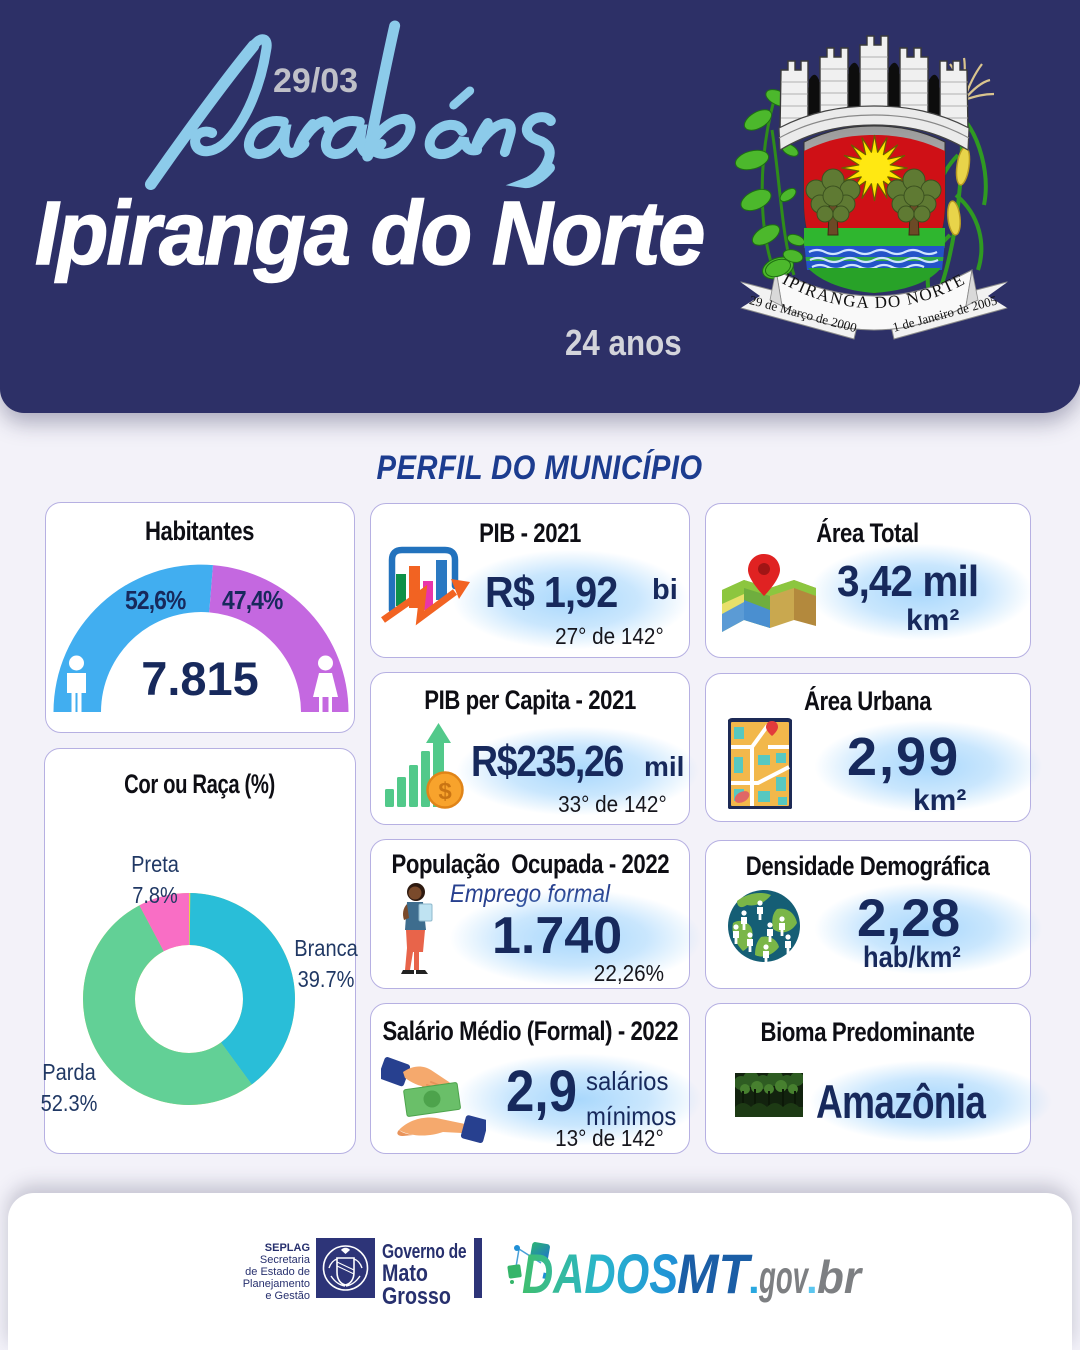 Image resolution: width=1080 pixels, height=1350 pixels. I want to click on svg-text: gov, so click(783, 1277).